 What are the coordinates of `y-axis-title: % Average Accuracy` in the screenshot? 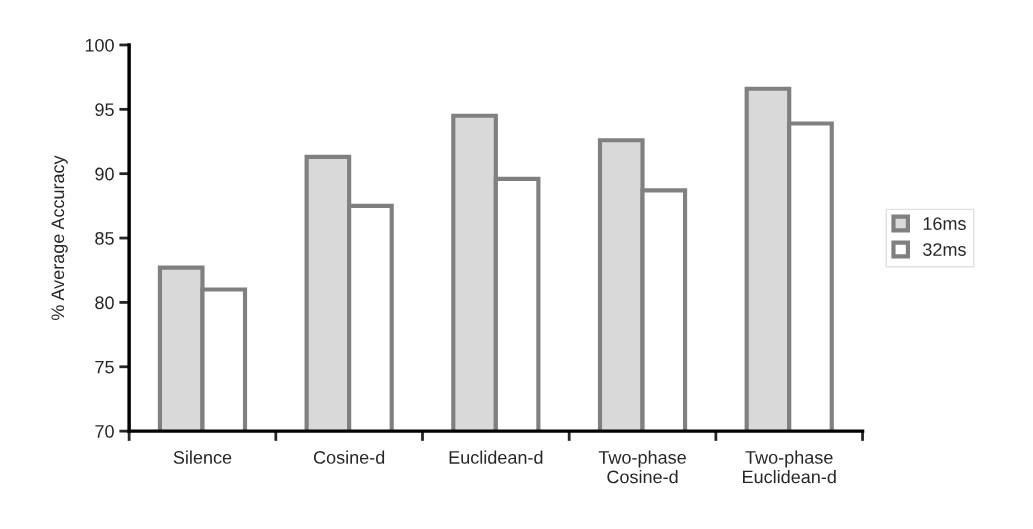 It's located at (59, 238).